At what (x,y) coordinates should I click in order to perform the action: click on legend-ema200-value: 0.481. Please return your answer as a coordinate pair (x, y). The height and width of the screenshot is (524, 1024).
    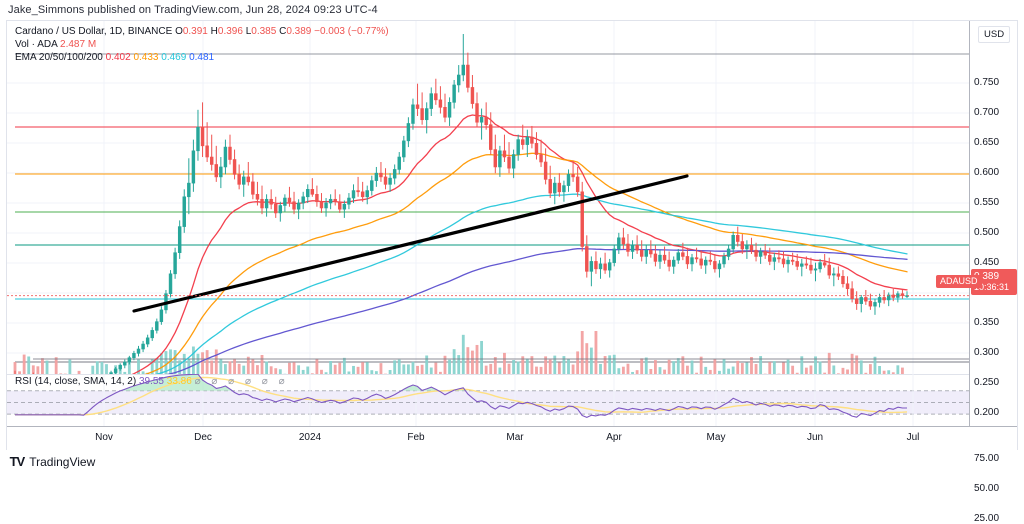
    Looking at the image, I should click on (201, 57).